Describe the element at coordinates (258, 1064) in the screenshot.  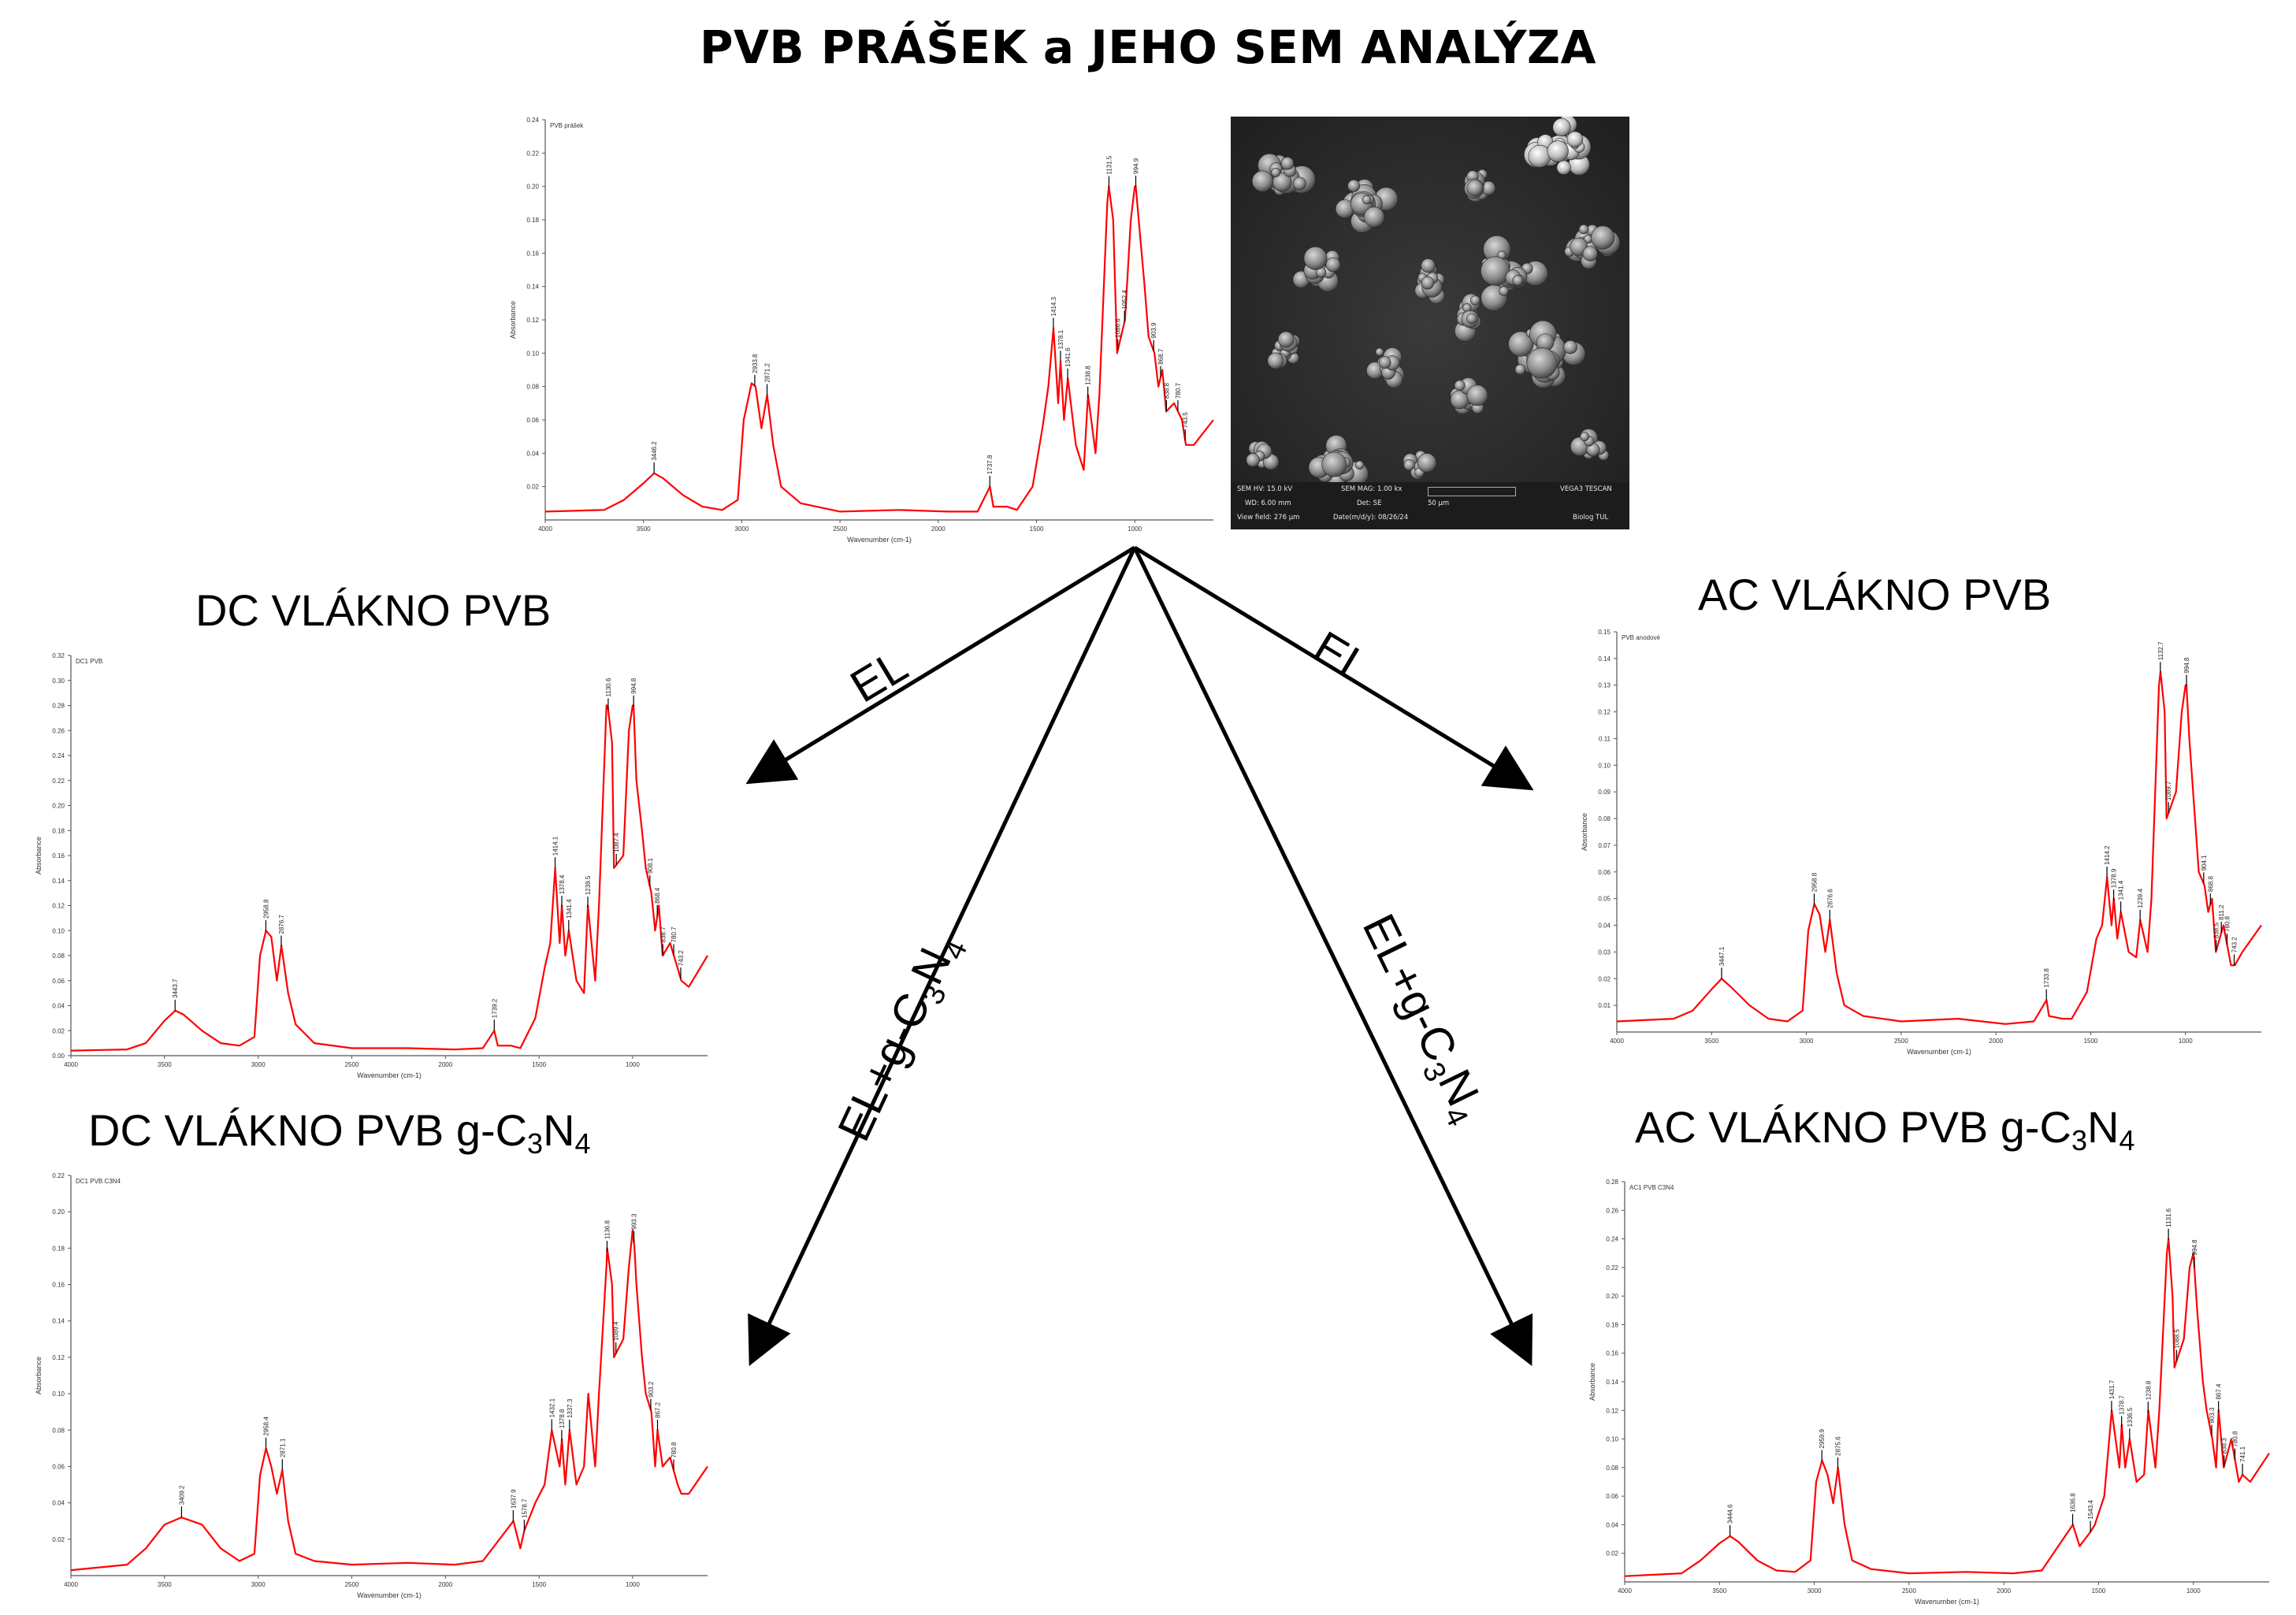
I see `x-tick-label: 3000` at that location.